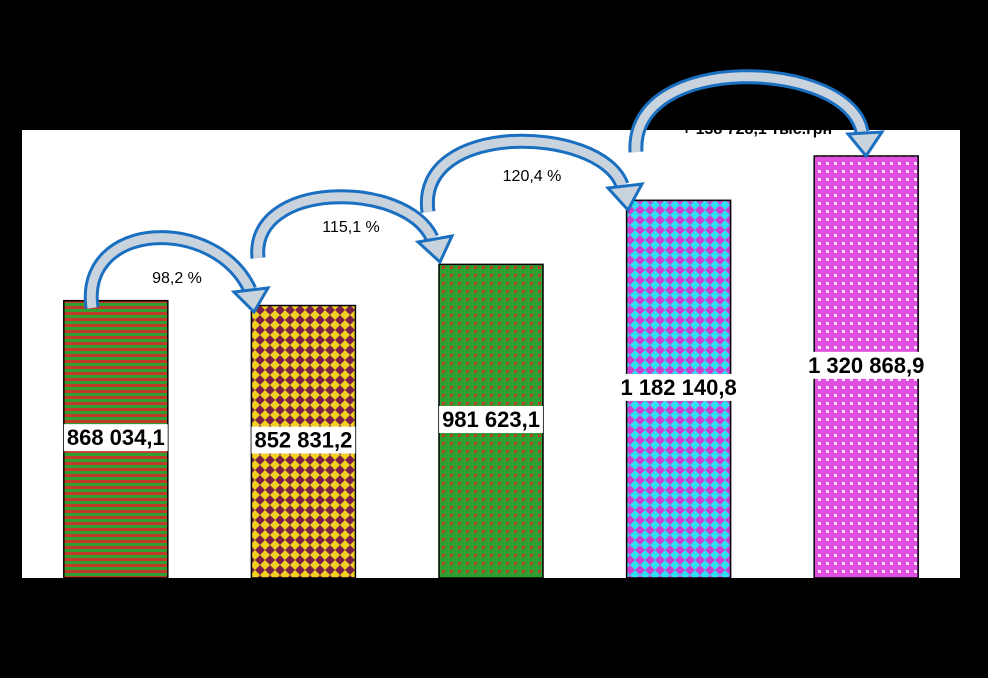 This screenshot has height=678, width=988. Describe the element at coordinates (351, 227) in the screenshot. I see `annotation: 115,1 %` at that location.